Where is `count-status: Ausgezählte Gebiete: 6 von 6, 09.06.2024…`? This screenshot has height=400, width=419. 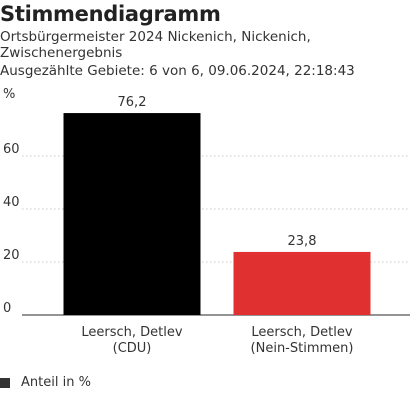
count-status: Ausgezählte Gebiete: 6 von 6, 09.06.2024… is located at coordinates (177, 71).